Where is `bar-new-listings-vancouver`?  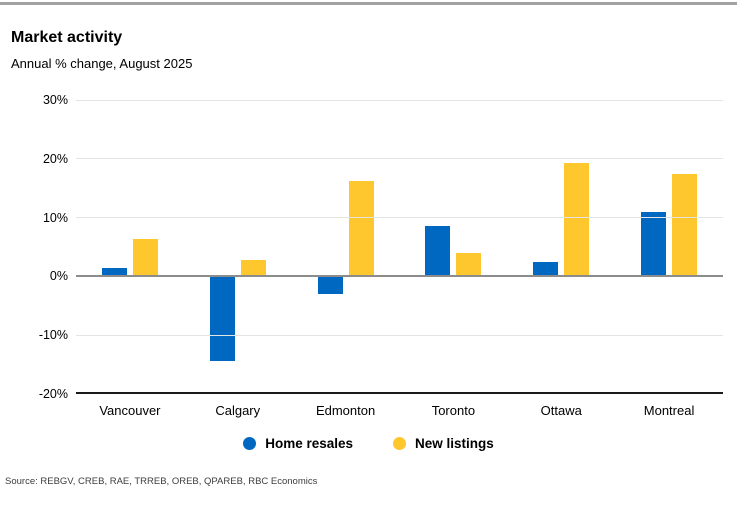
bar-new-listings-vancouver is located at coordinates (145, 258).